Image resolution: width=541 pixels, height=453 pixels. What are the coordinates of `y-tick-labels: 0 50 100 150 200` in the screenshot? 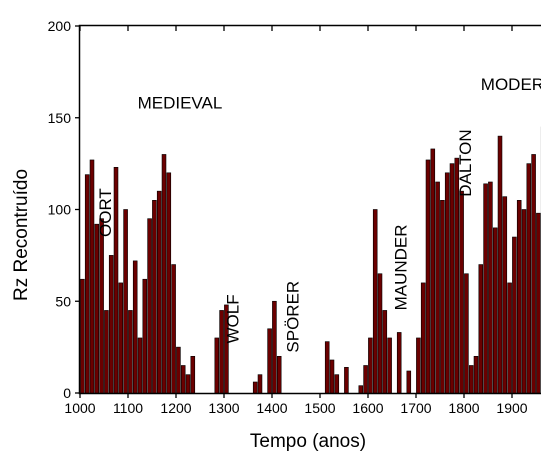 It's located at (60, 209).